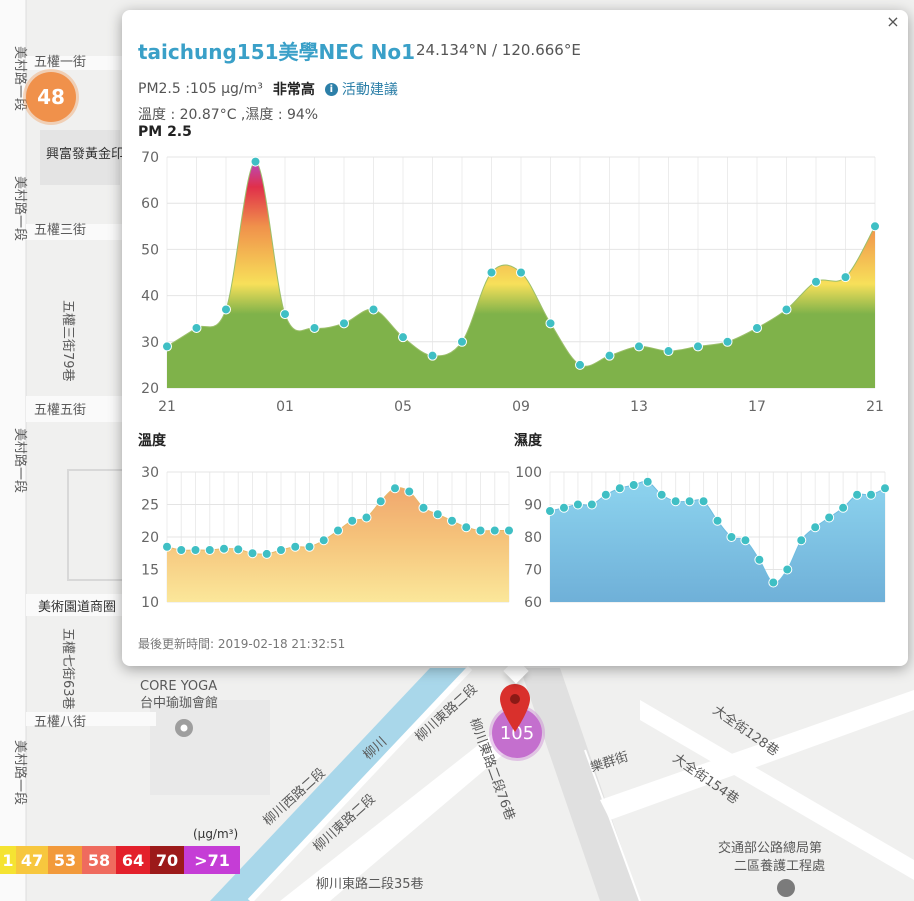 Image resolution: width=914 pixels, height=901 pixels. Describe the element at coordinates (893, 21) in the screenshot. I see `close-button: ×` at that location.